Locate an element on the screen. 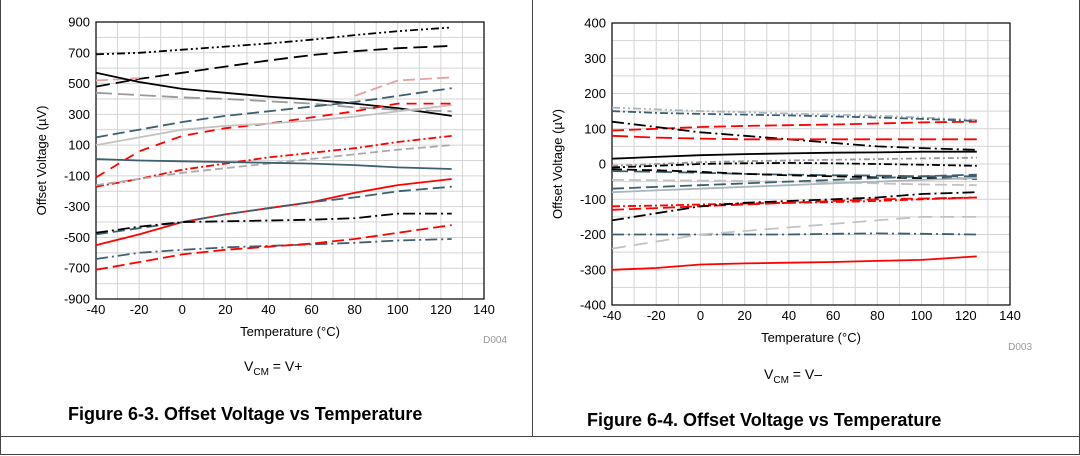  y-tick-label: 700 is located at coordinates (79, 52).